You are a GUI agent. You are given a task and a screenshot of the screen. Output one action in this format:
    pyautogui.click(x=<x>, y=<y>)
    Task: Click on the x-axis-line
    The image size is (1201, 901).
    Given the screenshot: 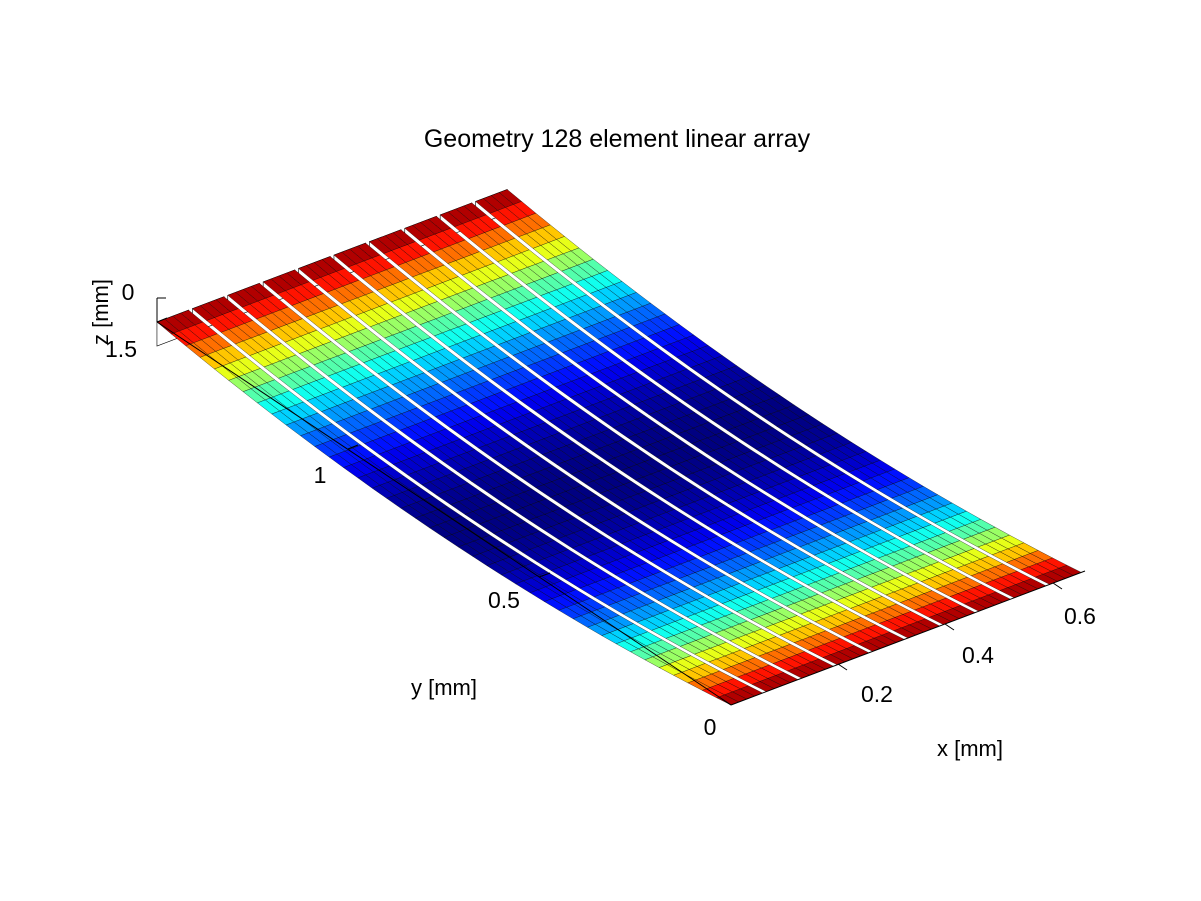 What is the action you would take?
    pyautogui.click(x=908, y=638)
    